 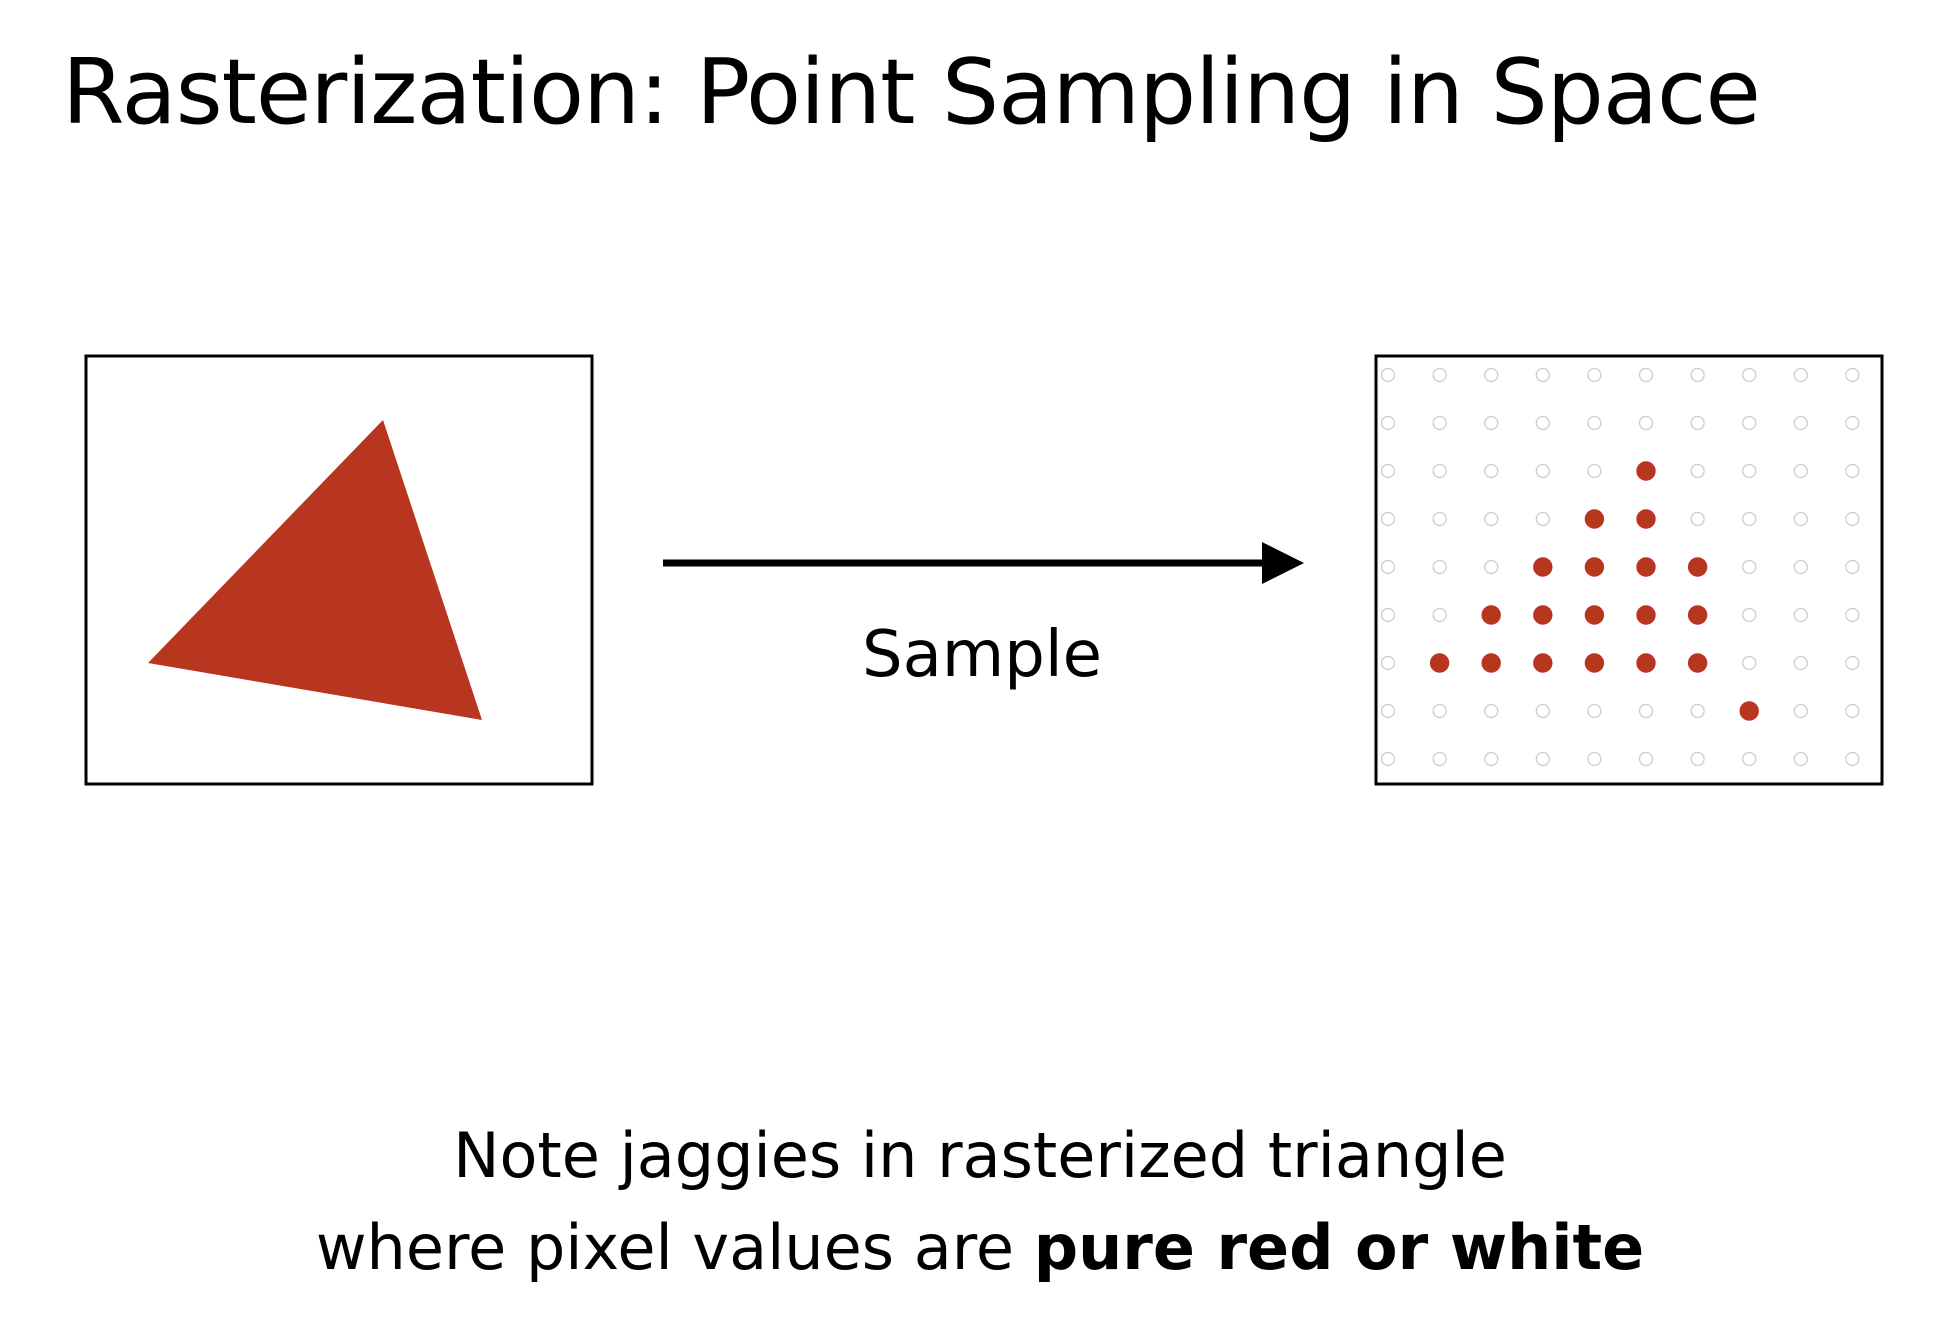 What do you see at coordinates (911, 92) in the screenshot?
I see `slide-title: Rasterization: Point Sampling in Space` at bounding box center [911, 92].